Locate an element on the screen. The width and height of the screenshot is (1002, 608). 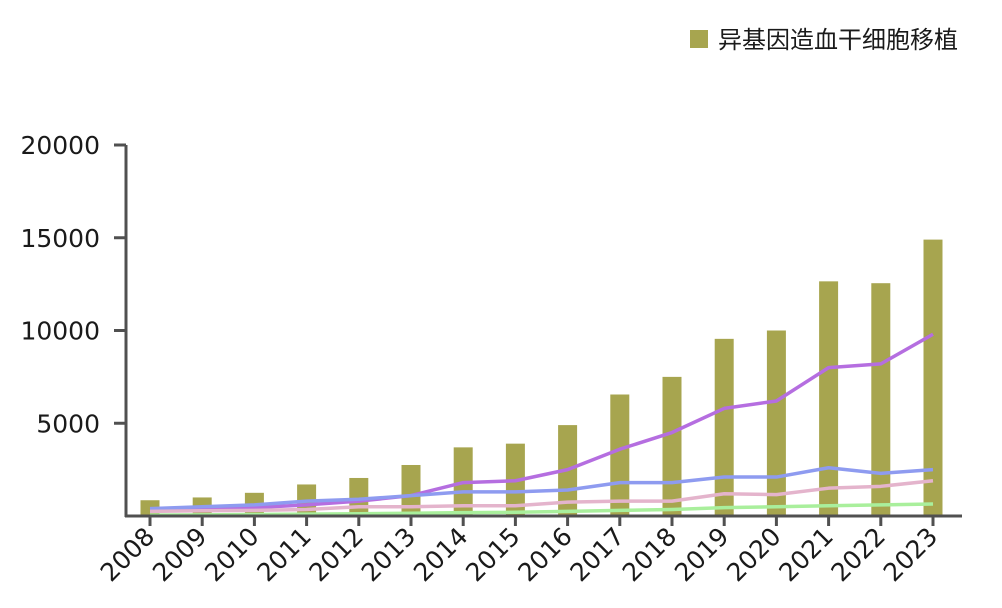
bar-2012 is located at coordinates (359, 496).